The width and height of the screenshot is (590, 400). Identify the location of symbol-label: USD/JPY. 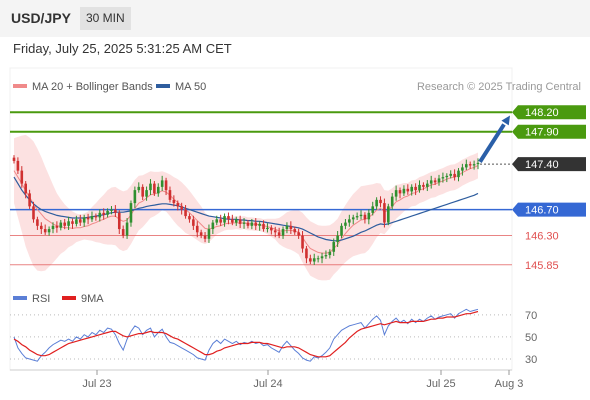
(41, 18).